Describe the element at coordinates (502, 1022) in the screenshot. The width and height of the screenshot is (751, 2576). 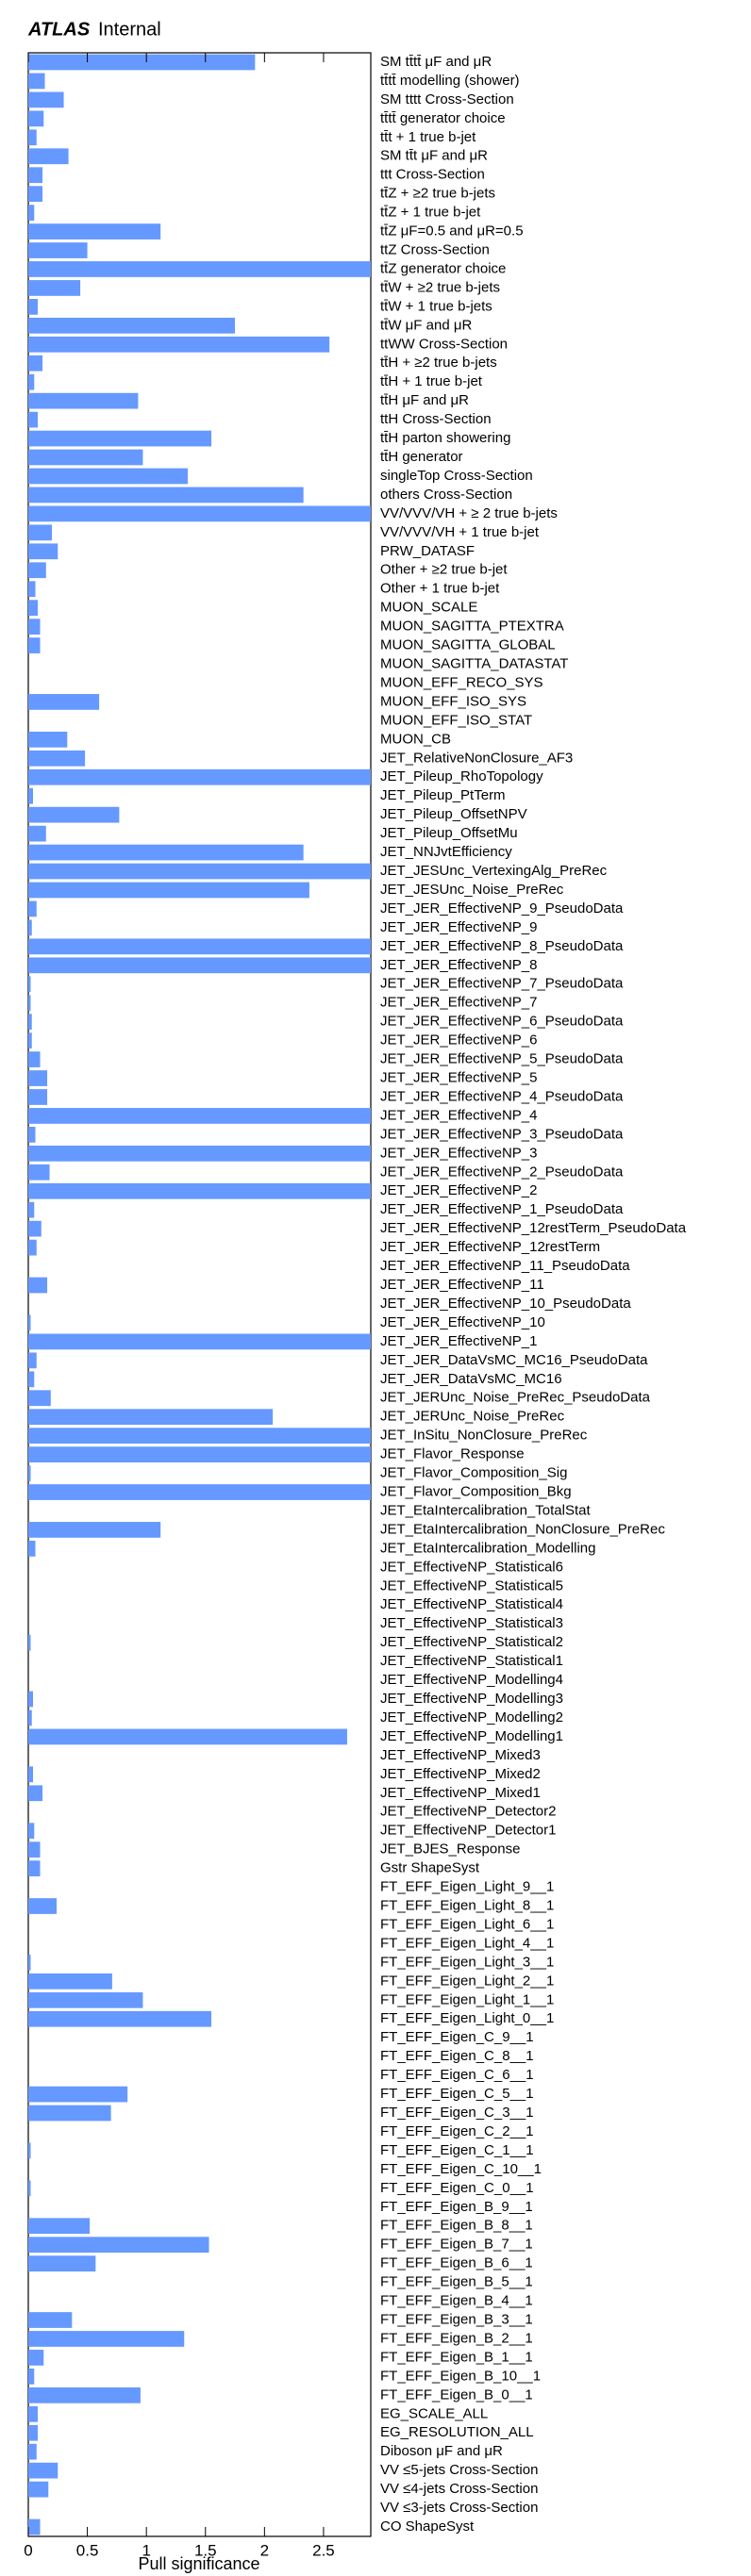
I see `y-tick-label: JET_JER_EffectiveNP_6_PseudoData` at that location.